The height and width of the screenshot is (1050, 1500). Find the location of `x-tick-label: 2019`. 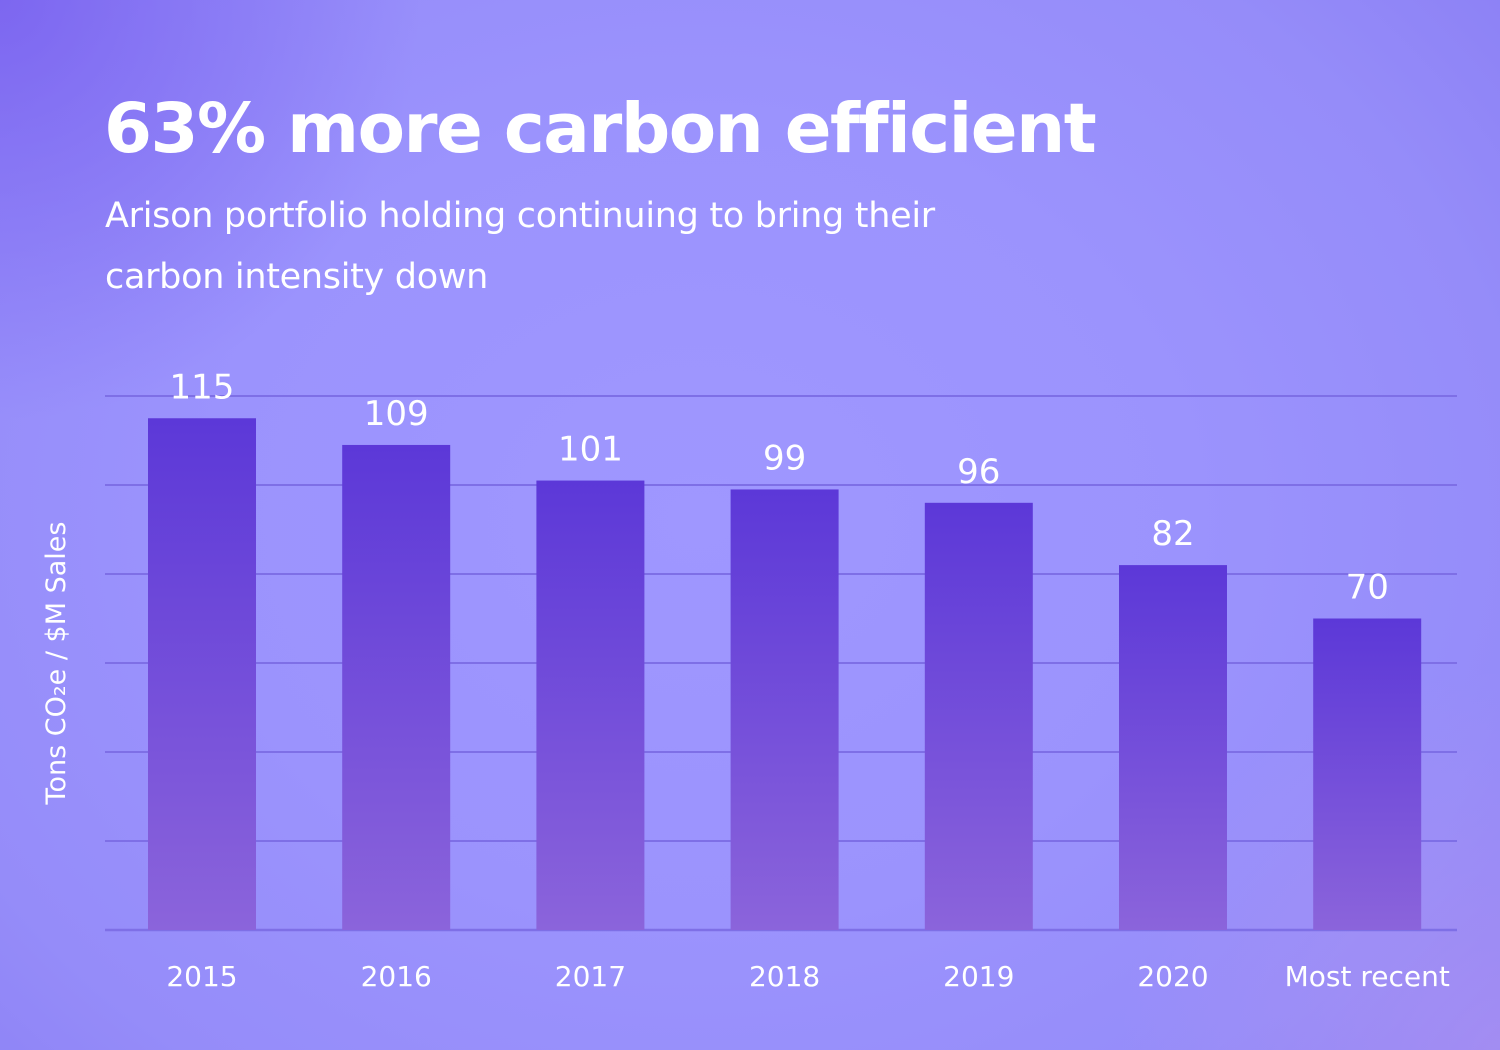

x-tick-label: 2019 is located at coordinates (978, 976).